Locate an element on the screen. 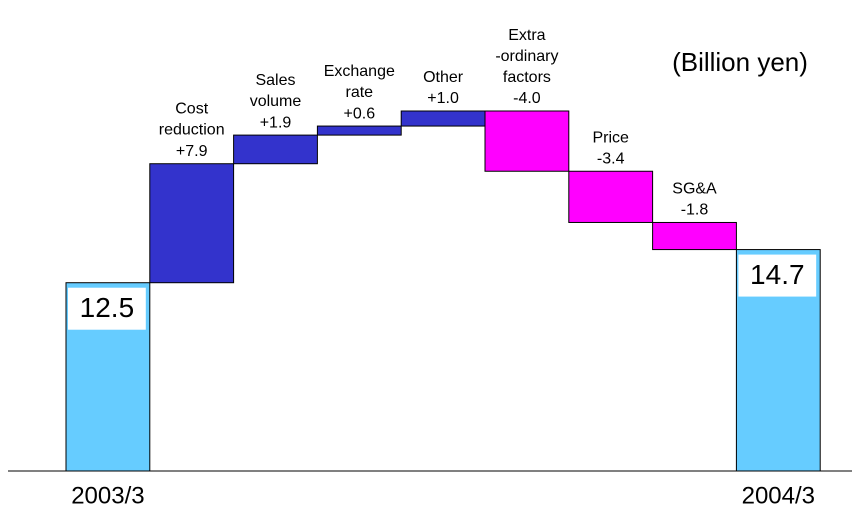 Image resolution: width=861 pixels, height=511 pixels. category-label: Price is located at coordinates (610, 137).